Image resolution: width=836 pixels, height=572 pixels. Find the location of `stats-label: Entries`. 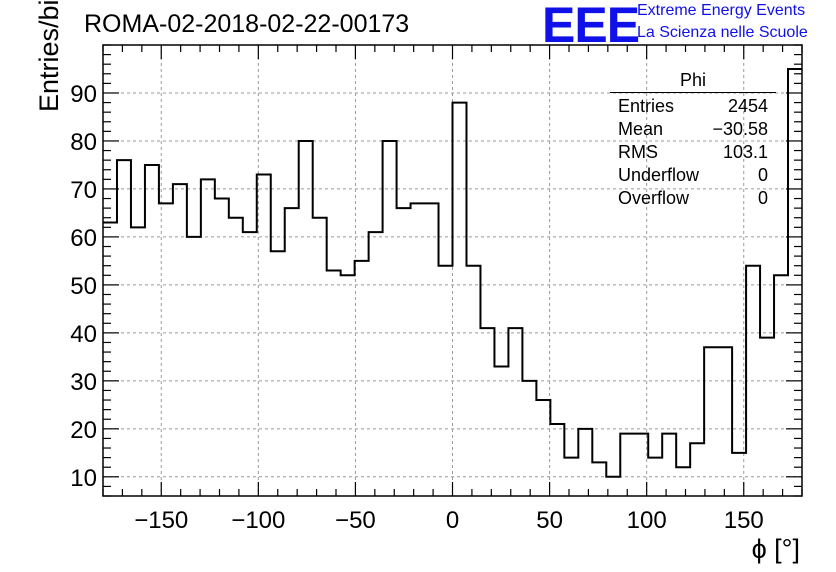

stats-label: Entries is located at coordinates (646, 106).